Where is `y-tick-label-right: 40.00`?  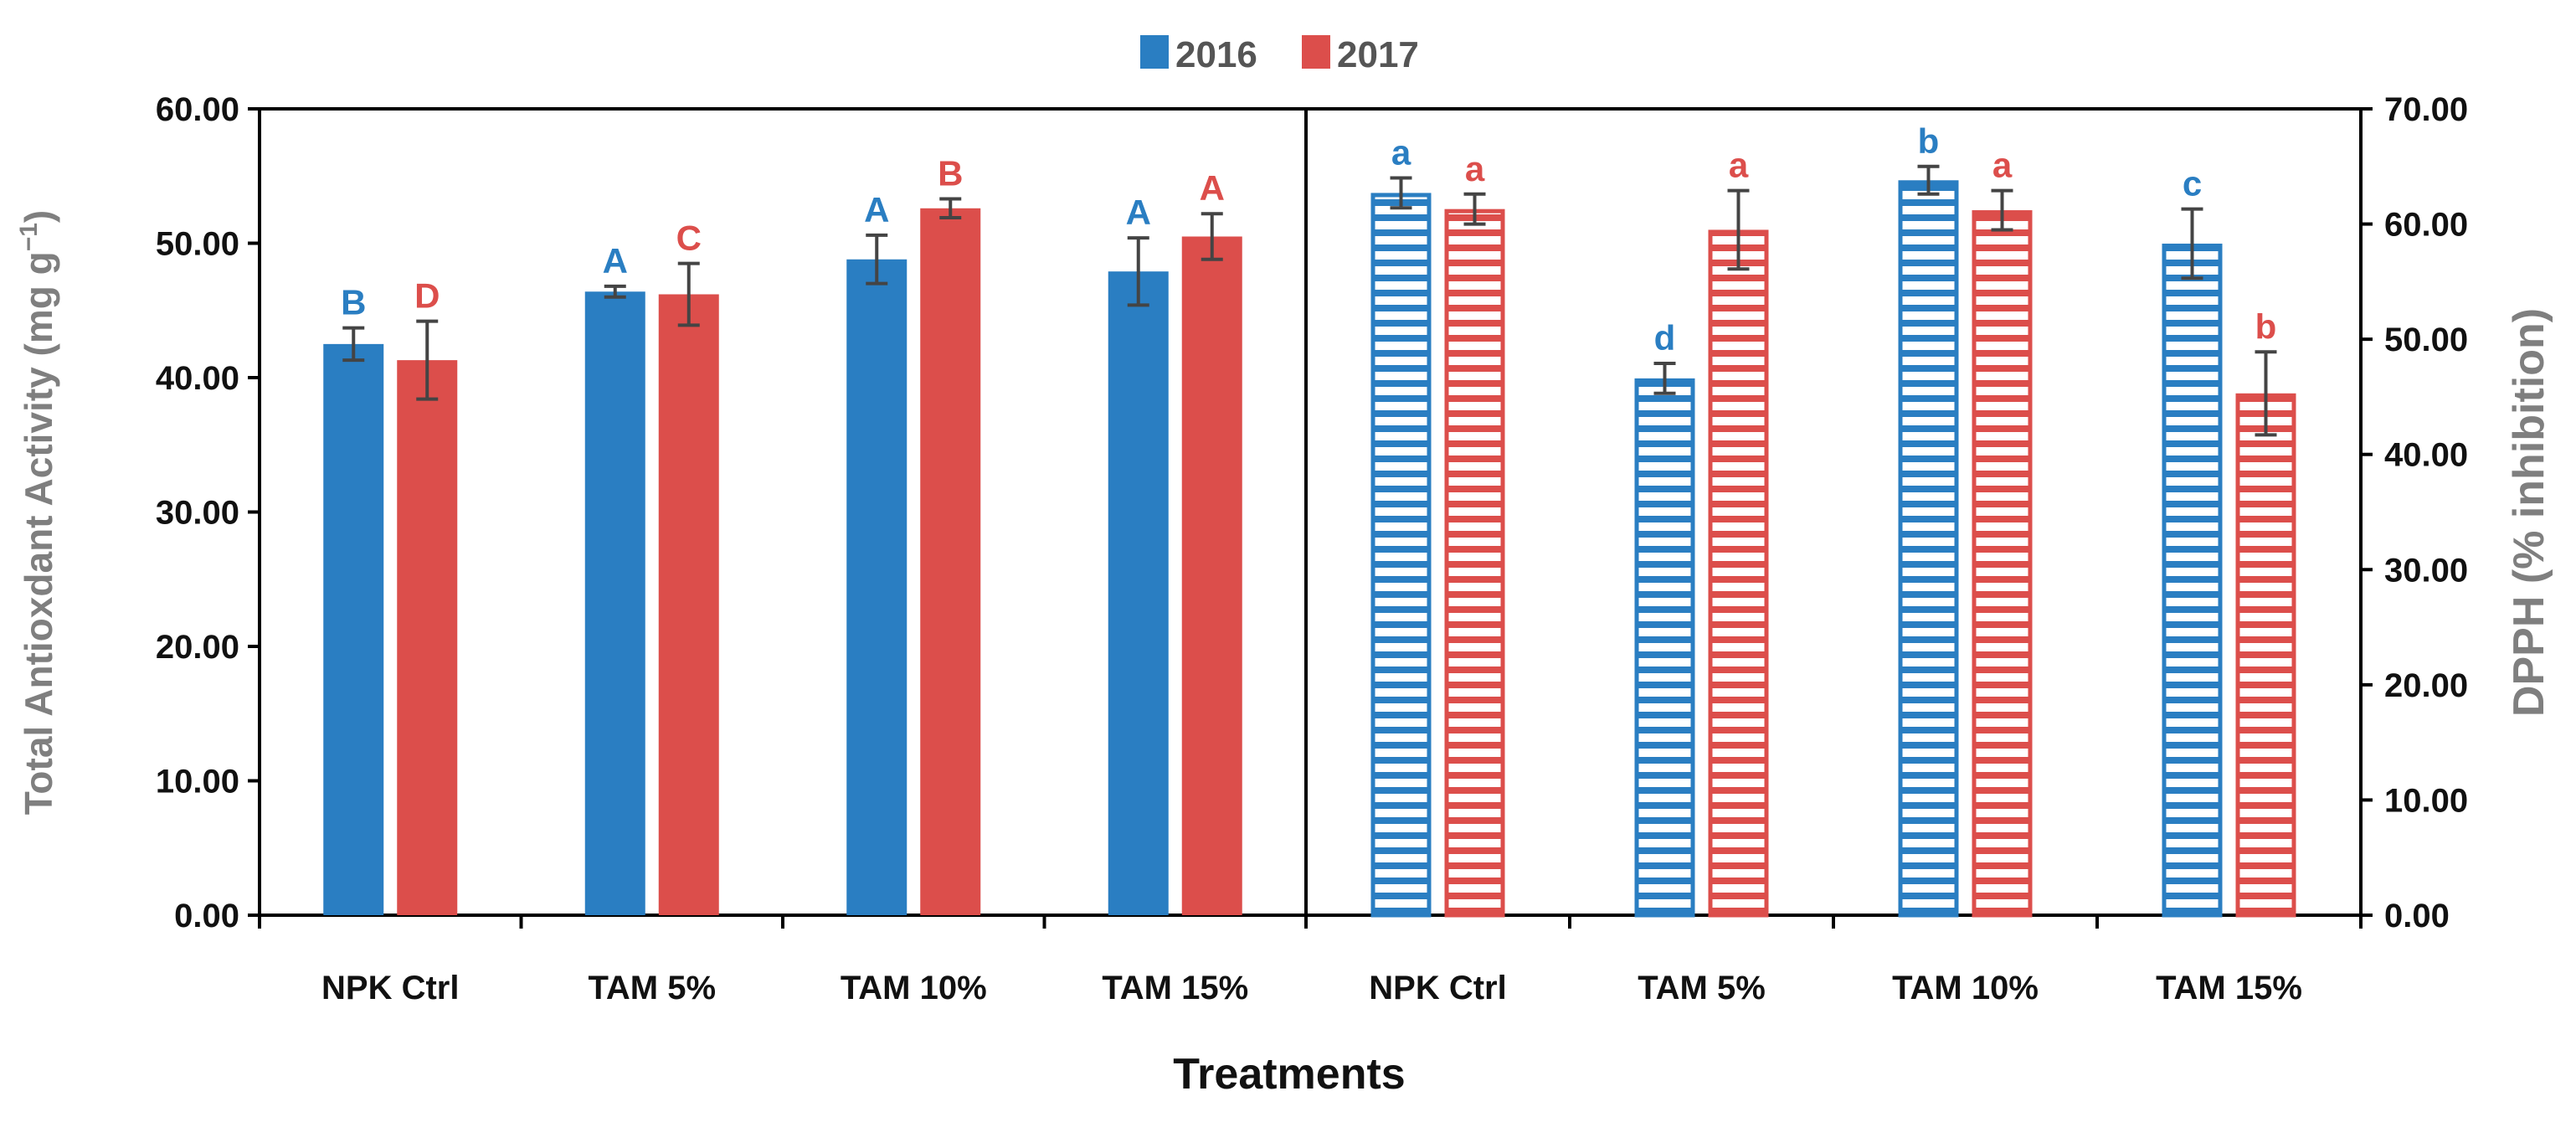 y-tick-label-right: 40.00 is located at coordinates (2426, 455).